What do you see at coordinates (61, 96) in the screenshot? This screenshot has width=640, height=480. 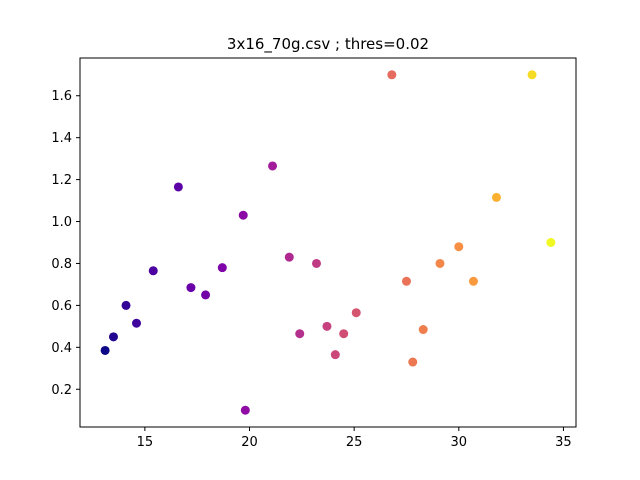 I see `y-tick-label: 1.6` at bounding box center [61, 96].